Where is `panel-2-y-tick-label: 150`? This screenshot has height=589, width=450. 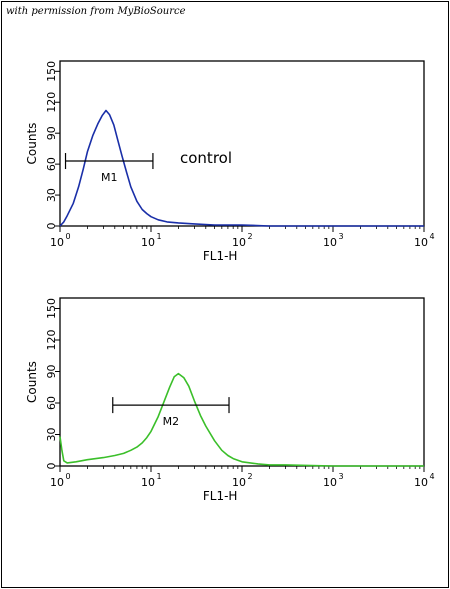 panel-2-y-tick-label: 150 is located at coordinates (51, 308).